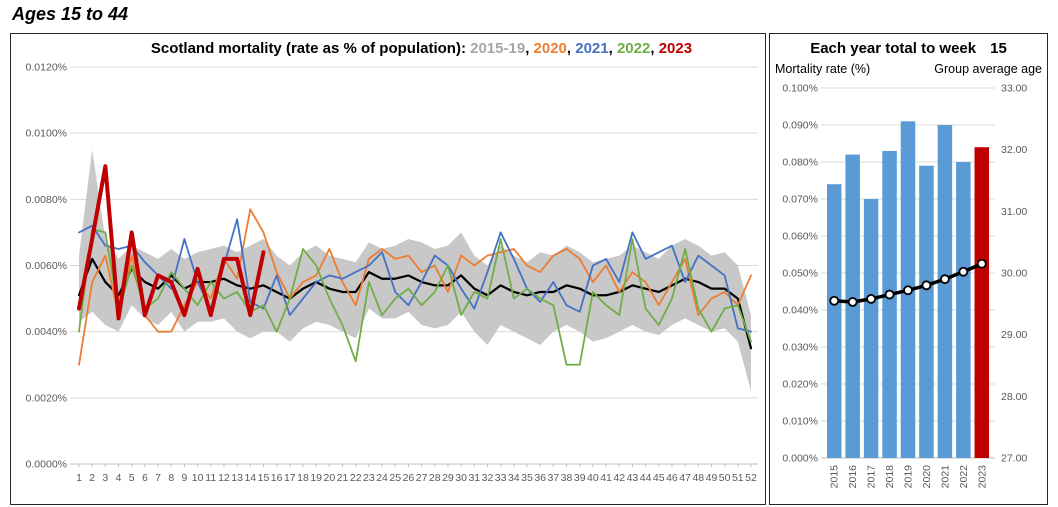 This screenshot has height=507, width=1058. I want to click on summary-axis-titles: Mortality rate (%) Group average age, so click(908, 69).